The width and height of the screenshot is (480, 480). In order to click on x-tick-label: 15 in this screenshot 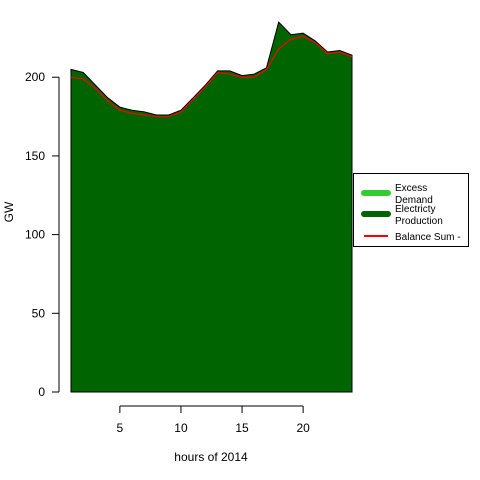, I will do `click(242, 428)`.